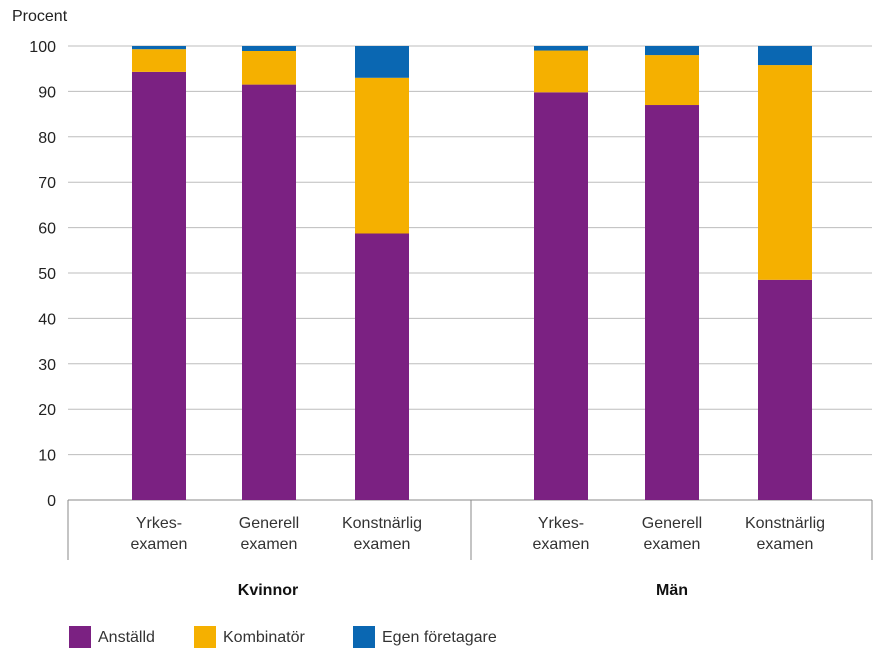  What do you see at coordinates (47, 410) in the screenshot?
I see `y-tick-label: 20` at bounding box center [47, 410].